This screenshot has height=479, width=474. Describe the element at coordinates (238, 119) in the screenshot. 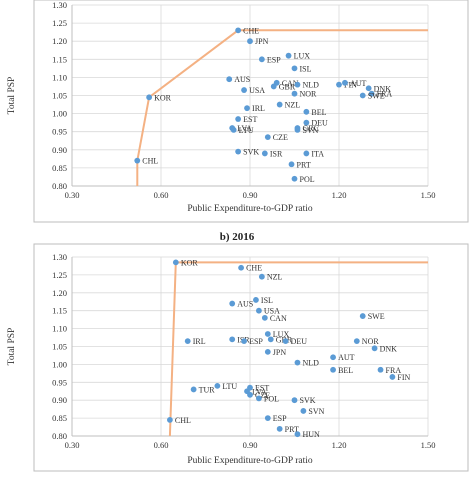

I see `data-point-est` at that location.